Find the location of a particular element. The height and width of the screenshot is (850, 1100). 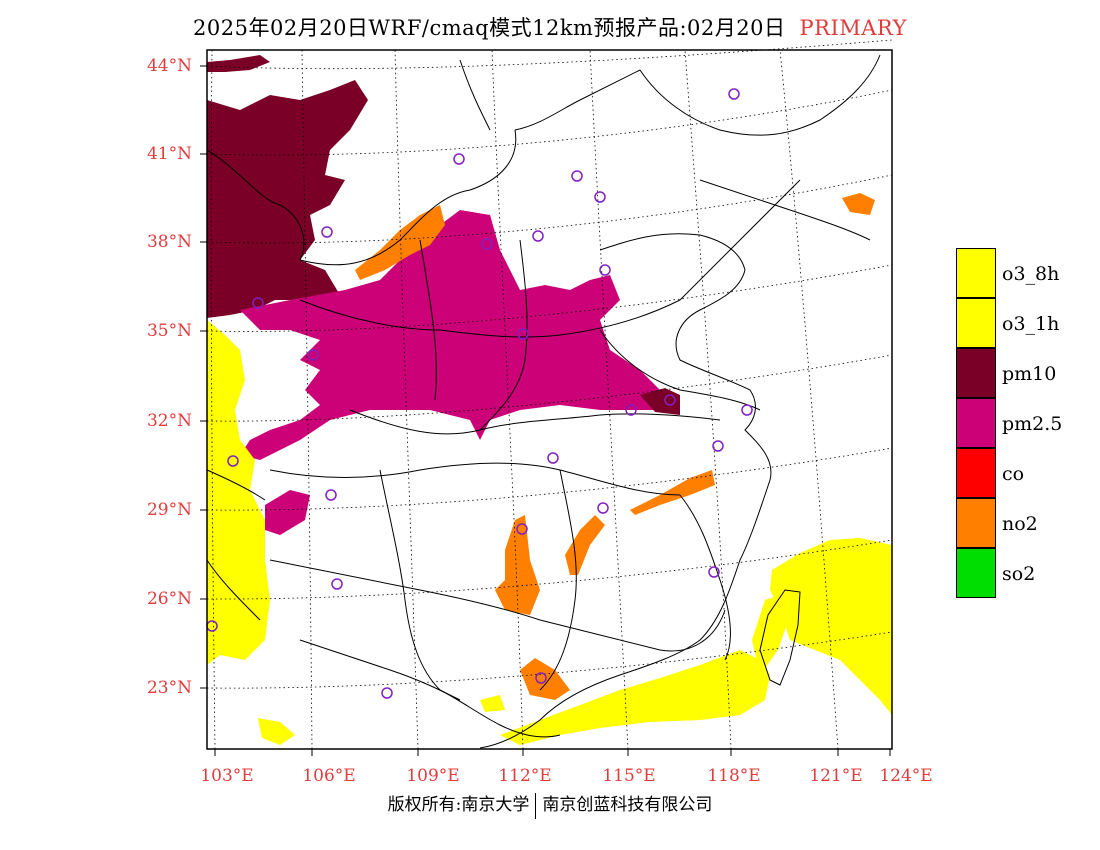

no2-area-north is located at coordinates (400, 242).